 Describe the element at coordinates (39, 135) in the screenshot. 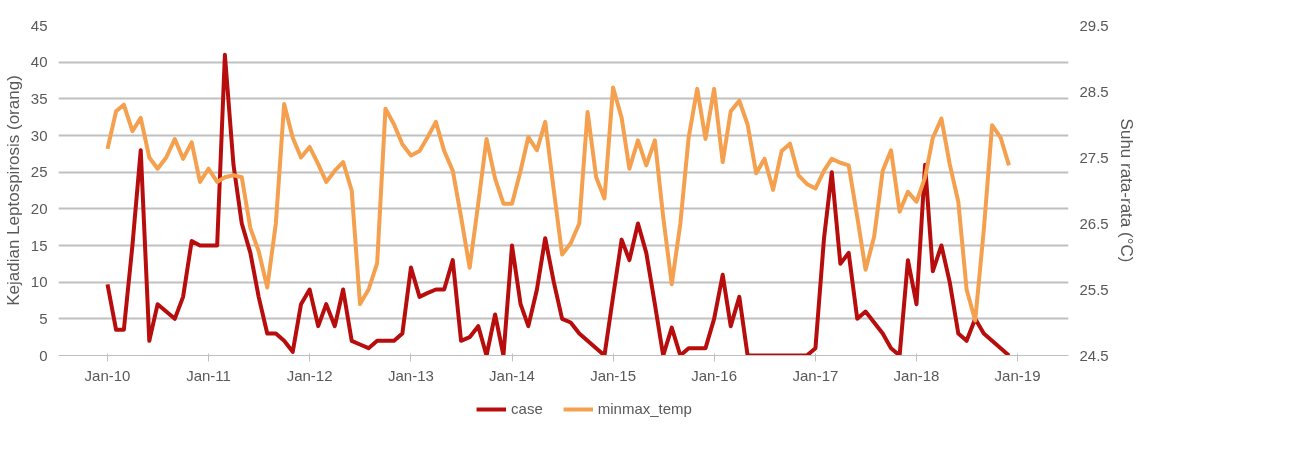

I see `y-tick-label: 30` at that location.